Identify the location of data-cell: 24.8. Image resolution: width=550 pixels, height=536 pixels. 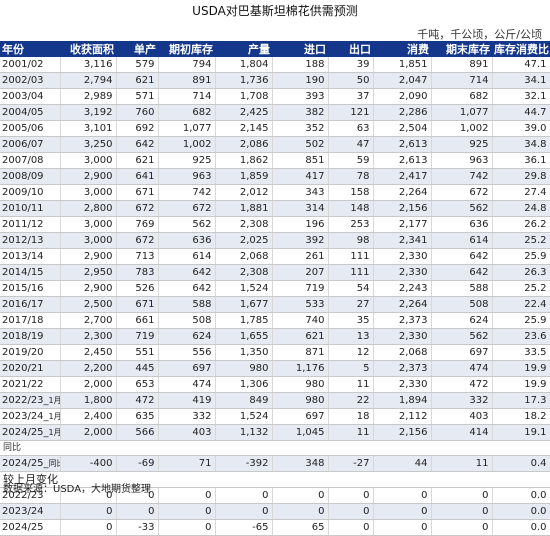
(521, 208).